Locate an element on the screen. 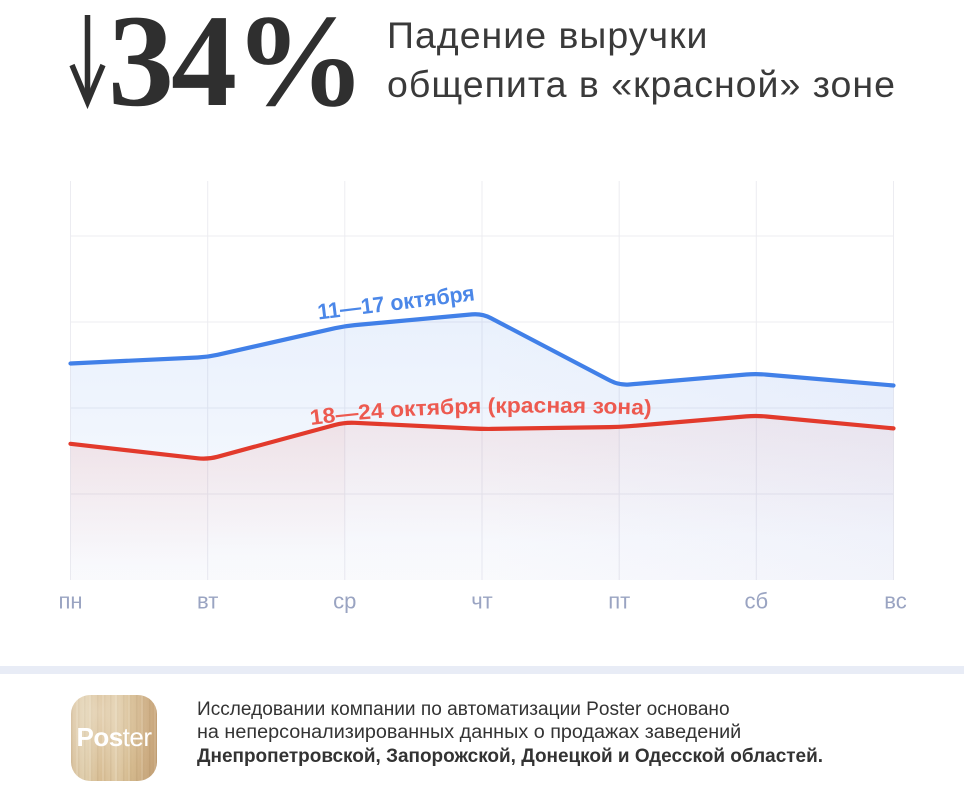 The height and width of the screenshot is (788, 964). svg-text: вс is located at coordinates (895, 601).